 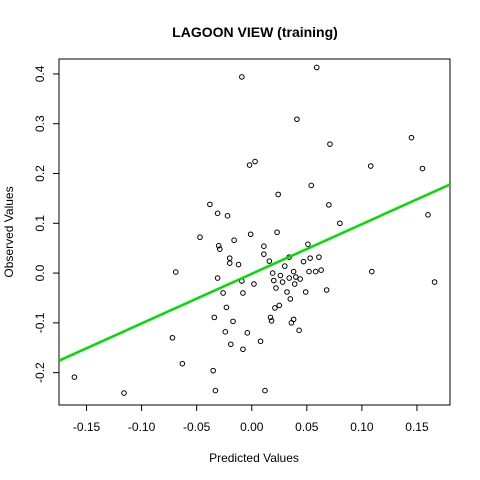 What do you see at coordinates (197, 427) in the screenshot?
I see `x-tick-label: -0.05` at bounding box center [197, 427].